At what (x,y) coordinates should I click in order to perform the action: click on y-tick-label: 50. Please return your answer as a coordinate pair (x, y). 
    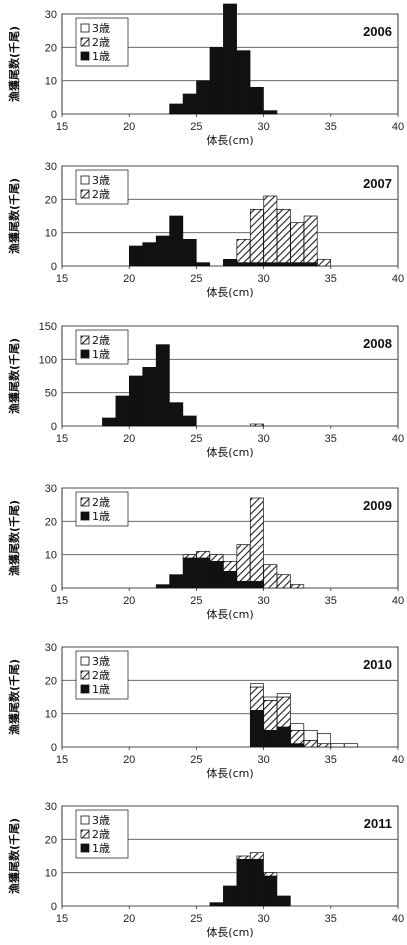
    Looking at the image, I should click on (51, 394).